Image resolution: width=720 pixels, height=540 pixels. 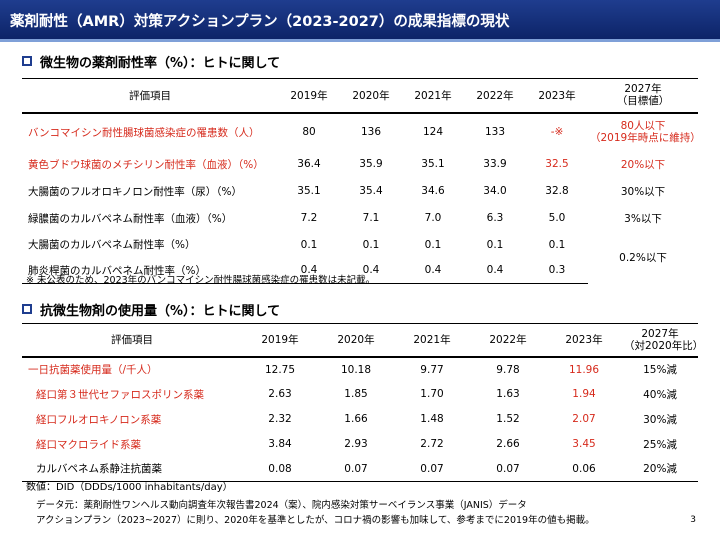 I want to click on cell-2022: 2.66, so click(x=508, y=444).